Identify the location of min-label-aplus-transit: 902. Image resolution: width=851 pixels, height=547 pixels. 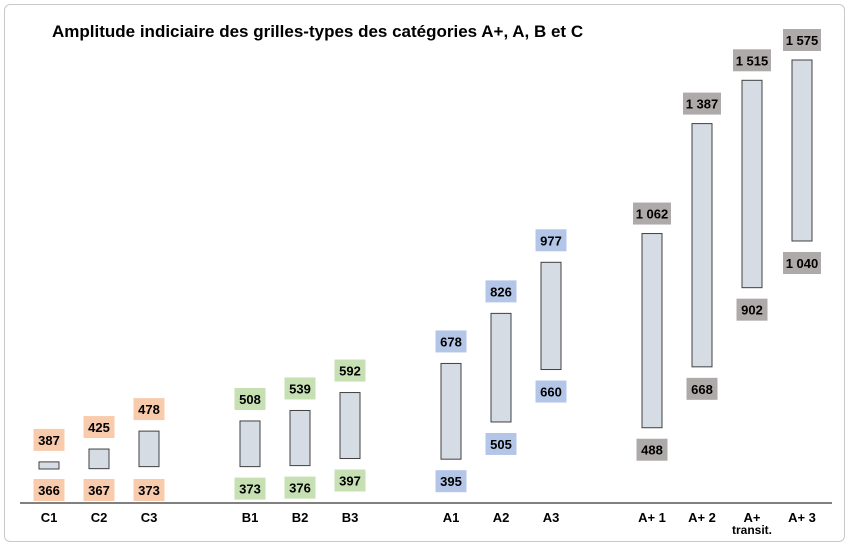
(752, 310).